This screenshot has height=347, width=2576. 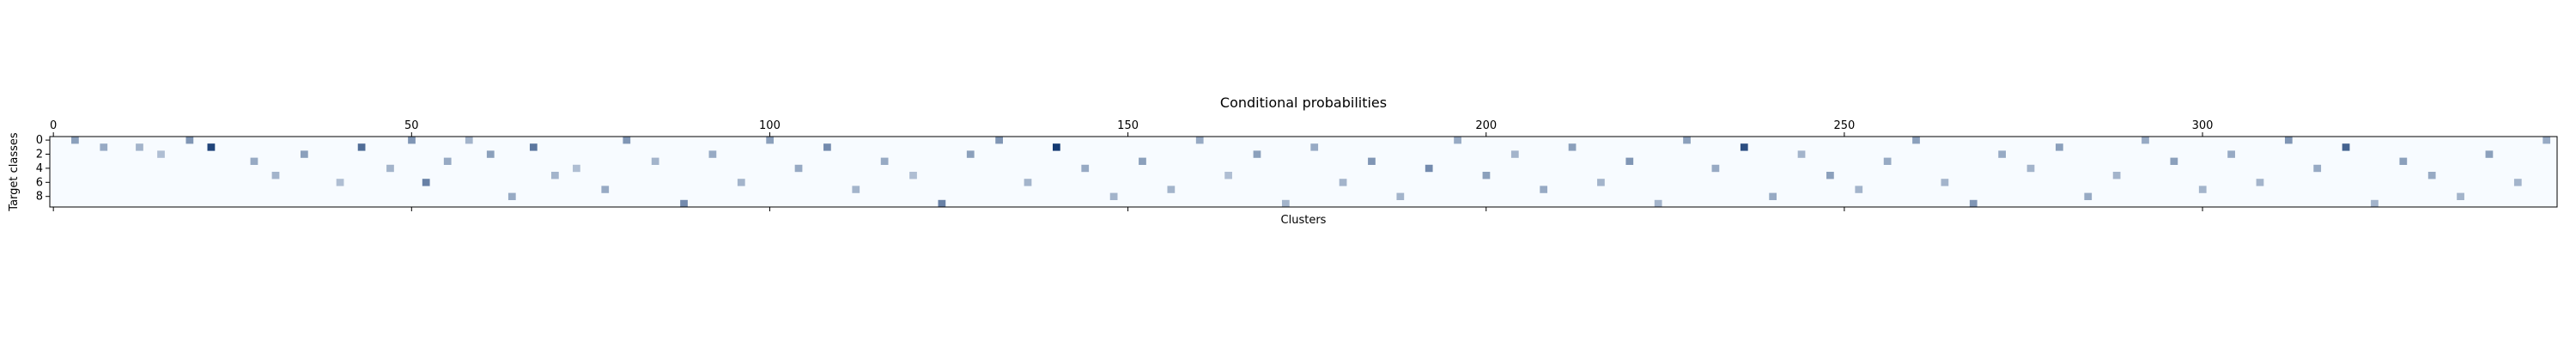 What do you see at coordinates (411, 125) in the screenshot?
I see `x-tick-label: 50` at bounding box center [411, 125].